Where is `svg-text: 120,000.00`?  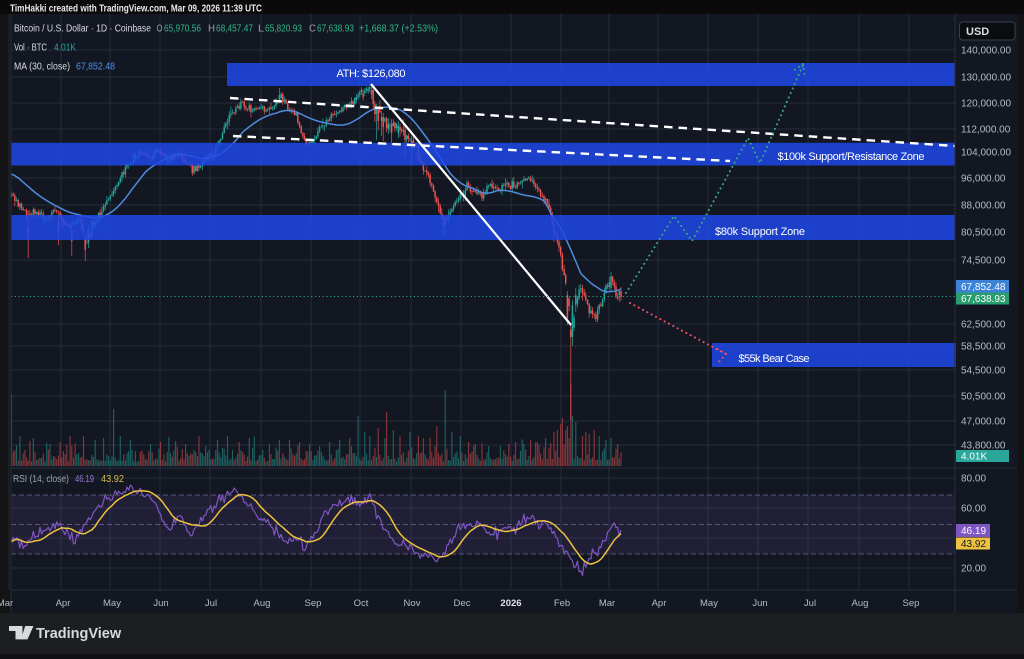
svg-text: 120,000.00 is located at coordinates (986, 104).